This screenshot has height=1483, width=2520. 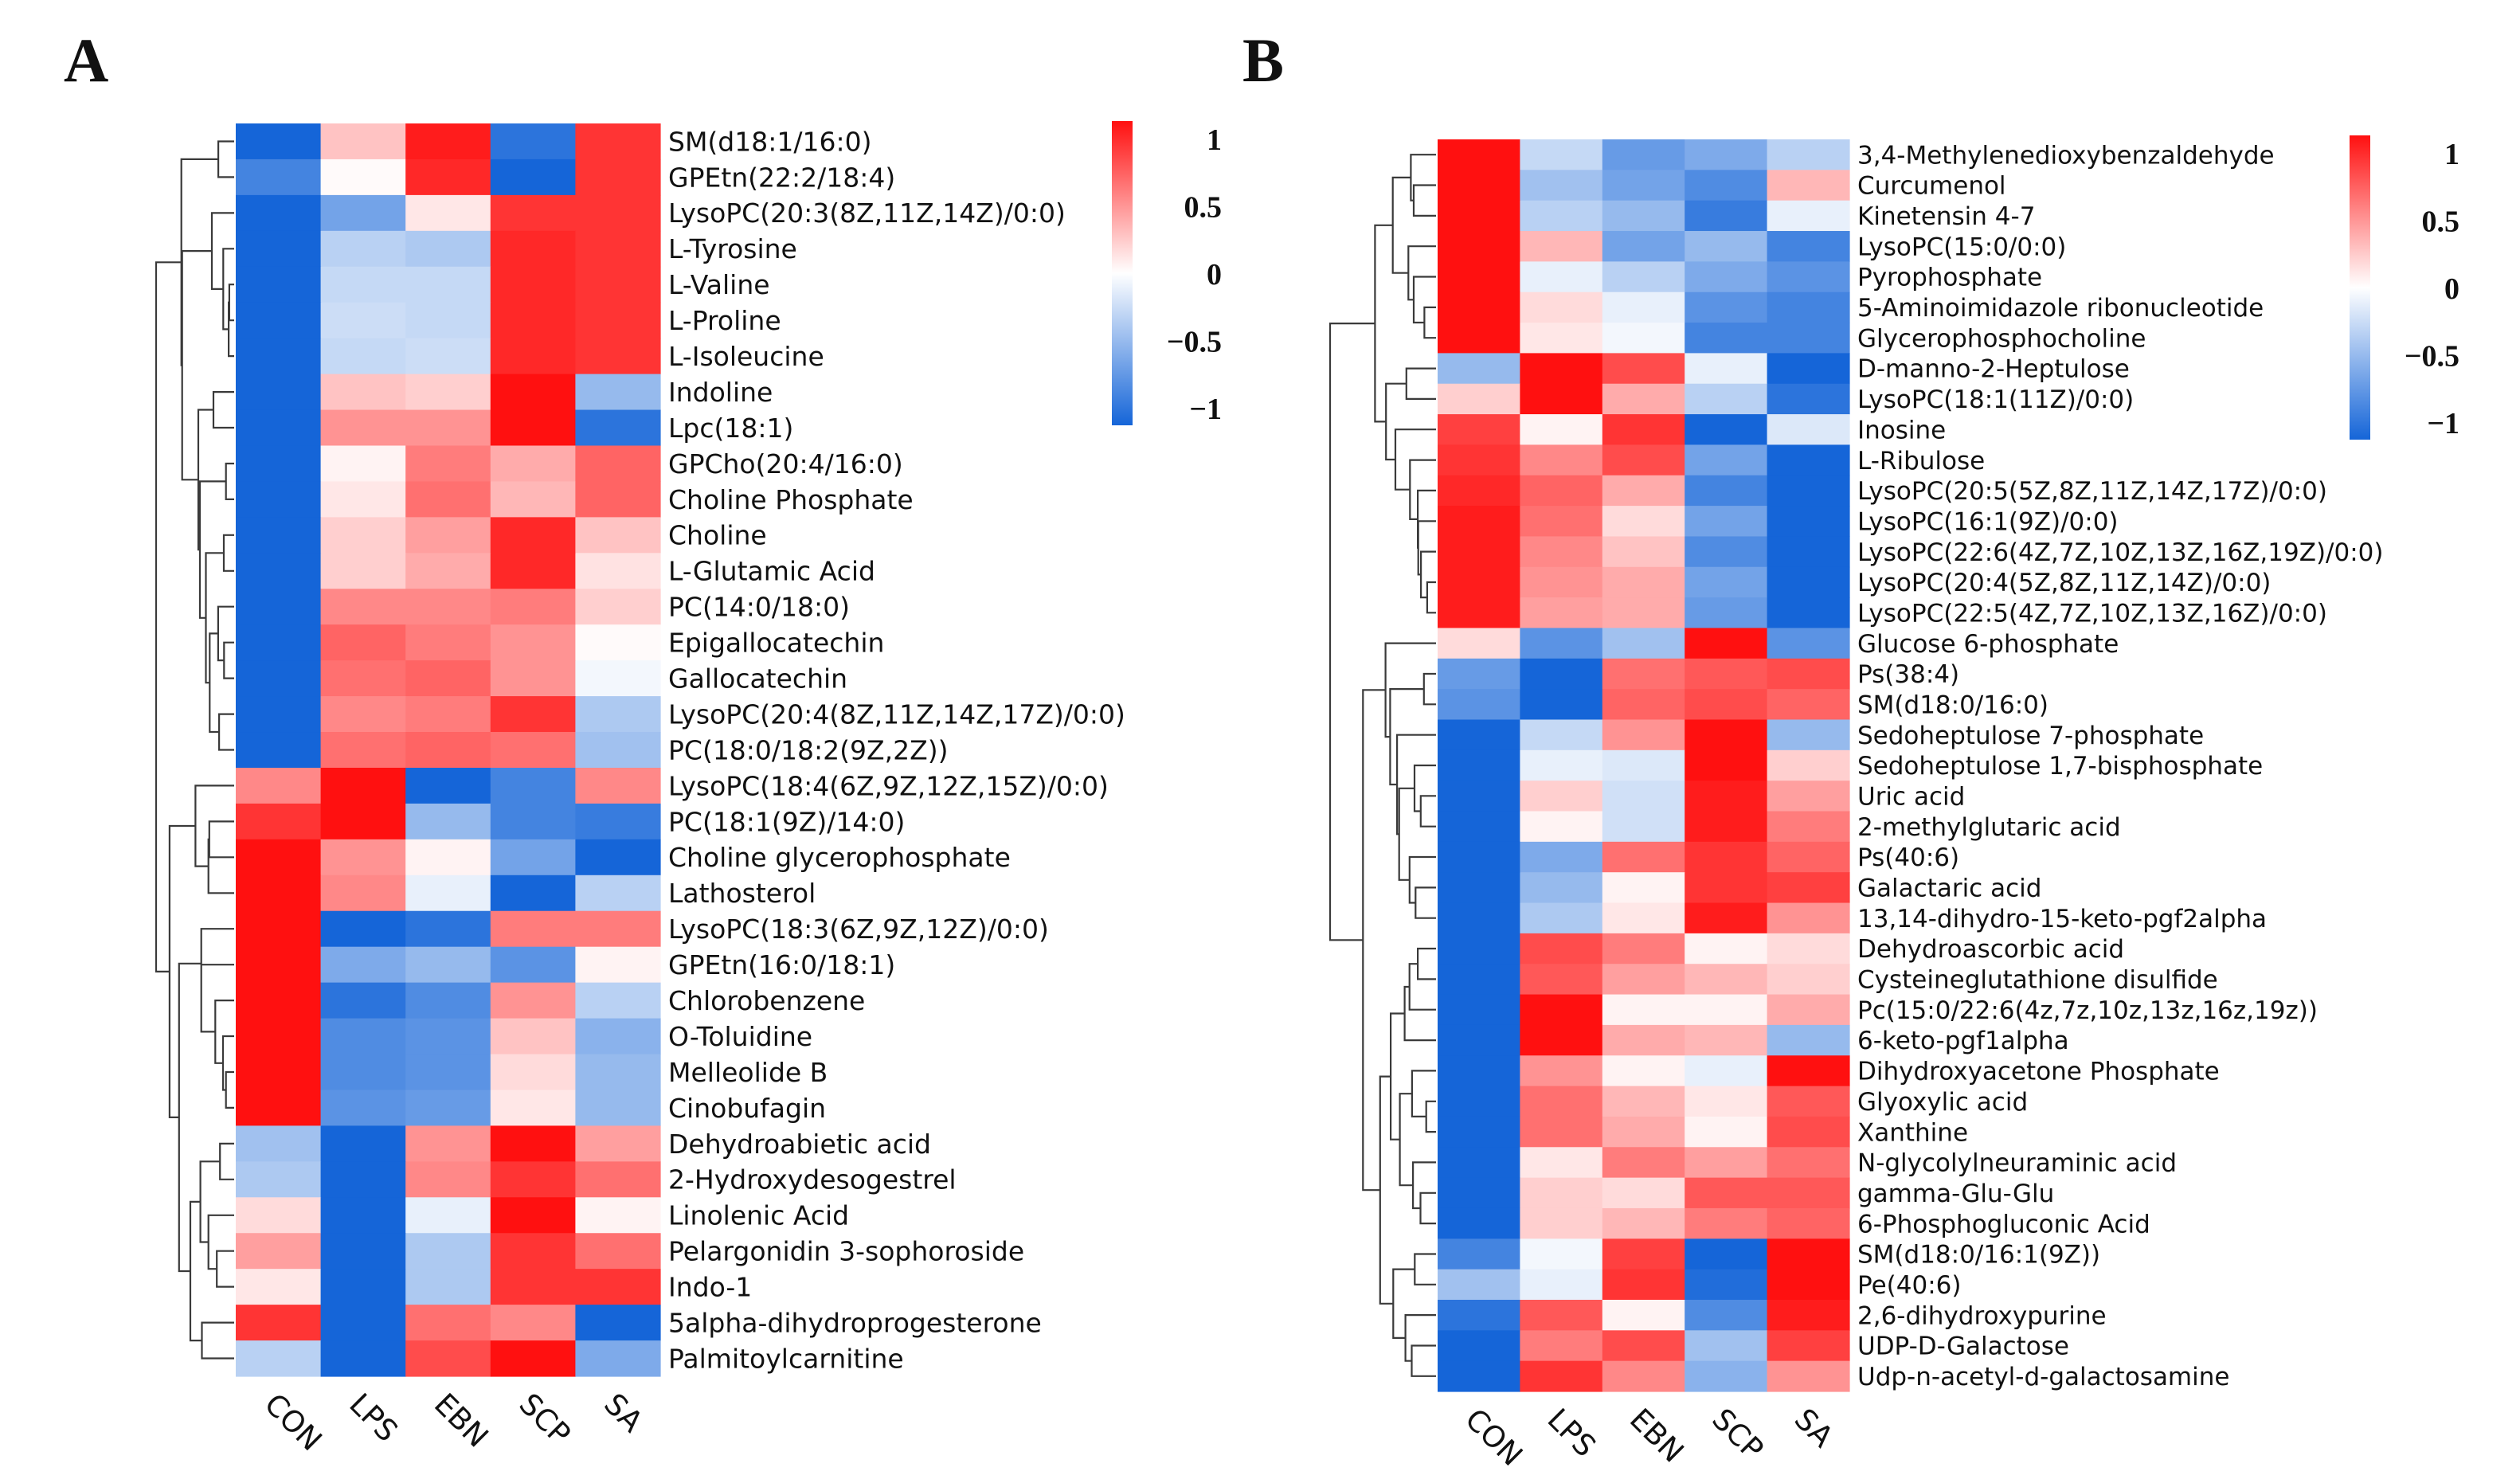 I want to click on row-label-a-15: Gallocatechin, so click(x=757, y=678).